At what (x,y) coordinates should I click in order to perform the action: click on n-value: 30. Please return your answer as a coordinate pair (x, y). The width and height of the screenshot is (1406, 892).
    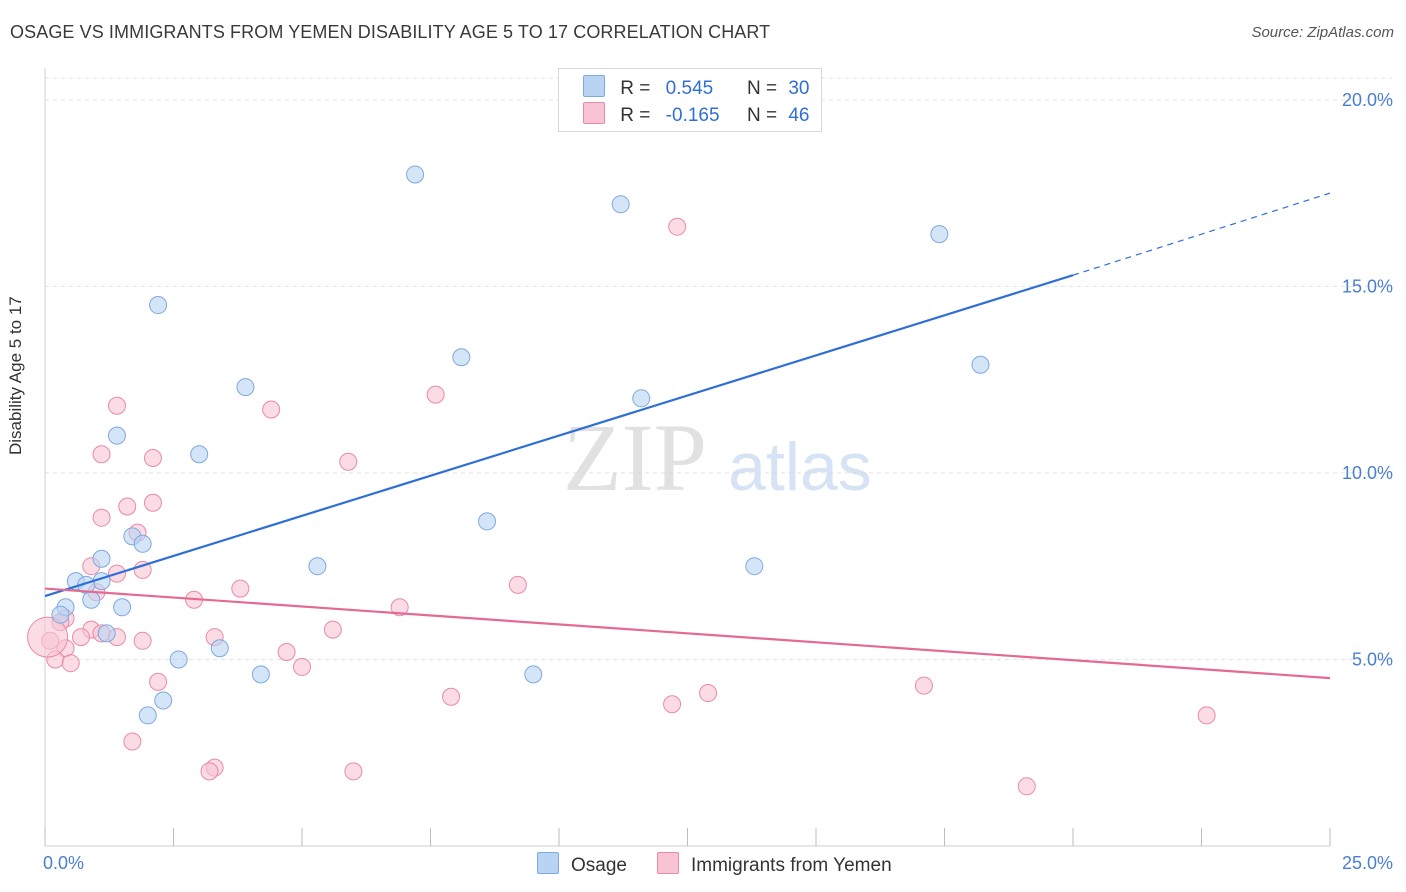
    Looking at the image, I should click on (799, 88).